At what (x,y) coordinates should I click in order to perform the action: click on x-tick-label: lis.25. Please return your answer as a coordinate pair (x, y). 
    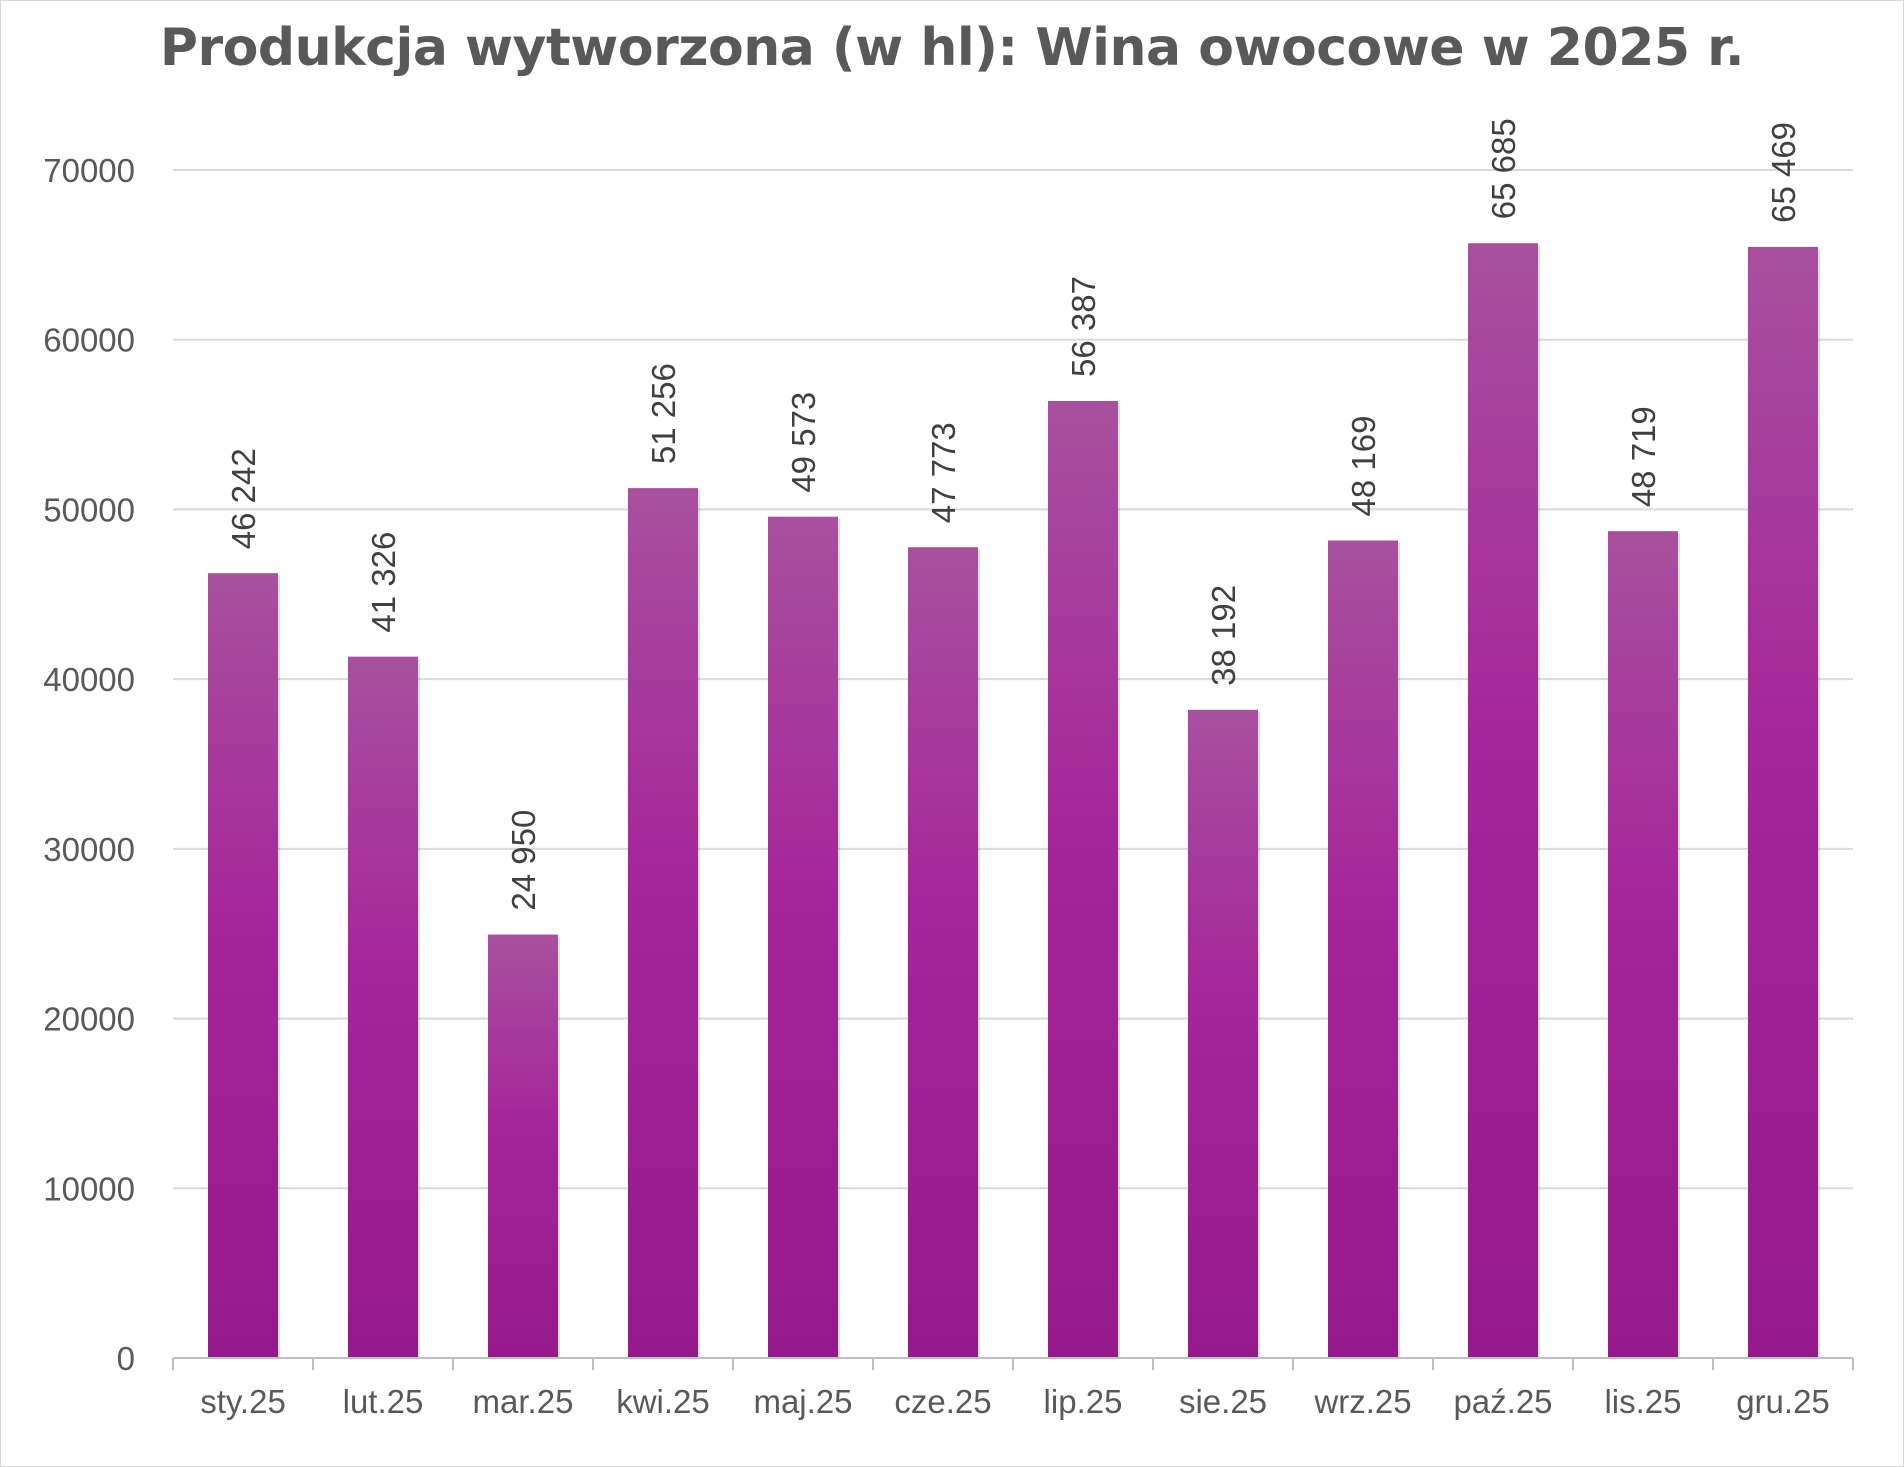
    Looking at the image, I should click on (1642, 1401).